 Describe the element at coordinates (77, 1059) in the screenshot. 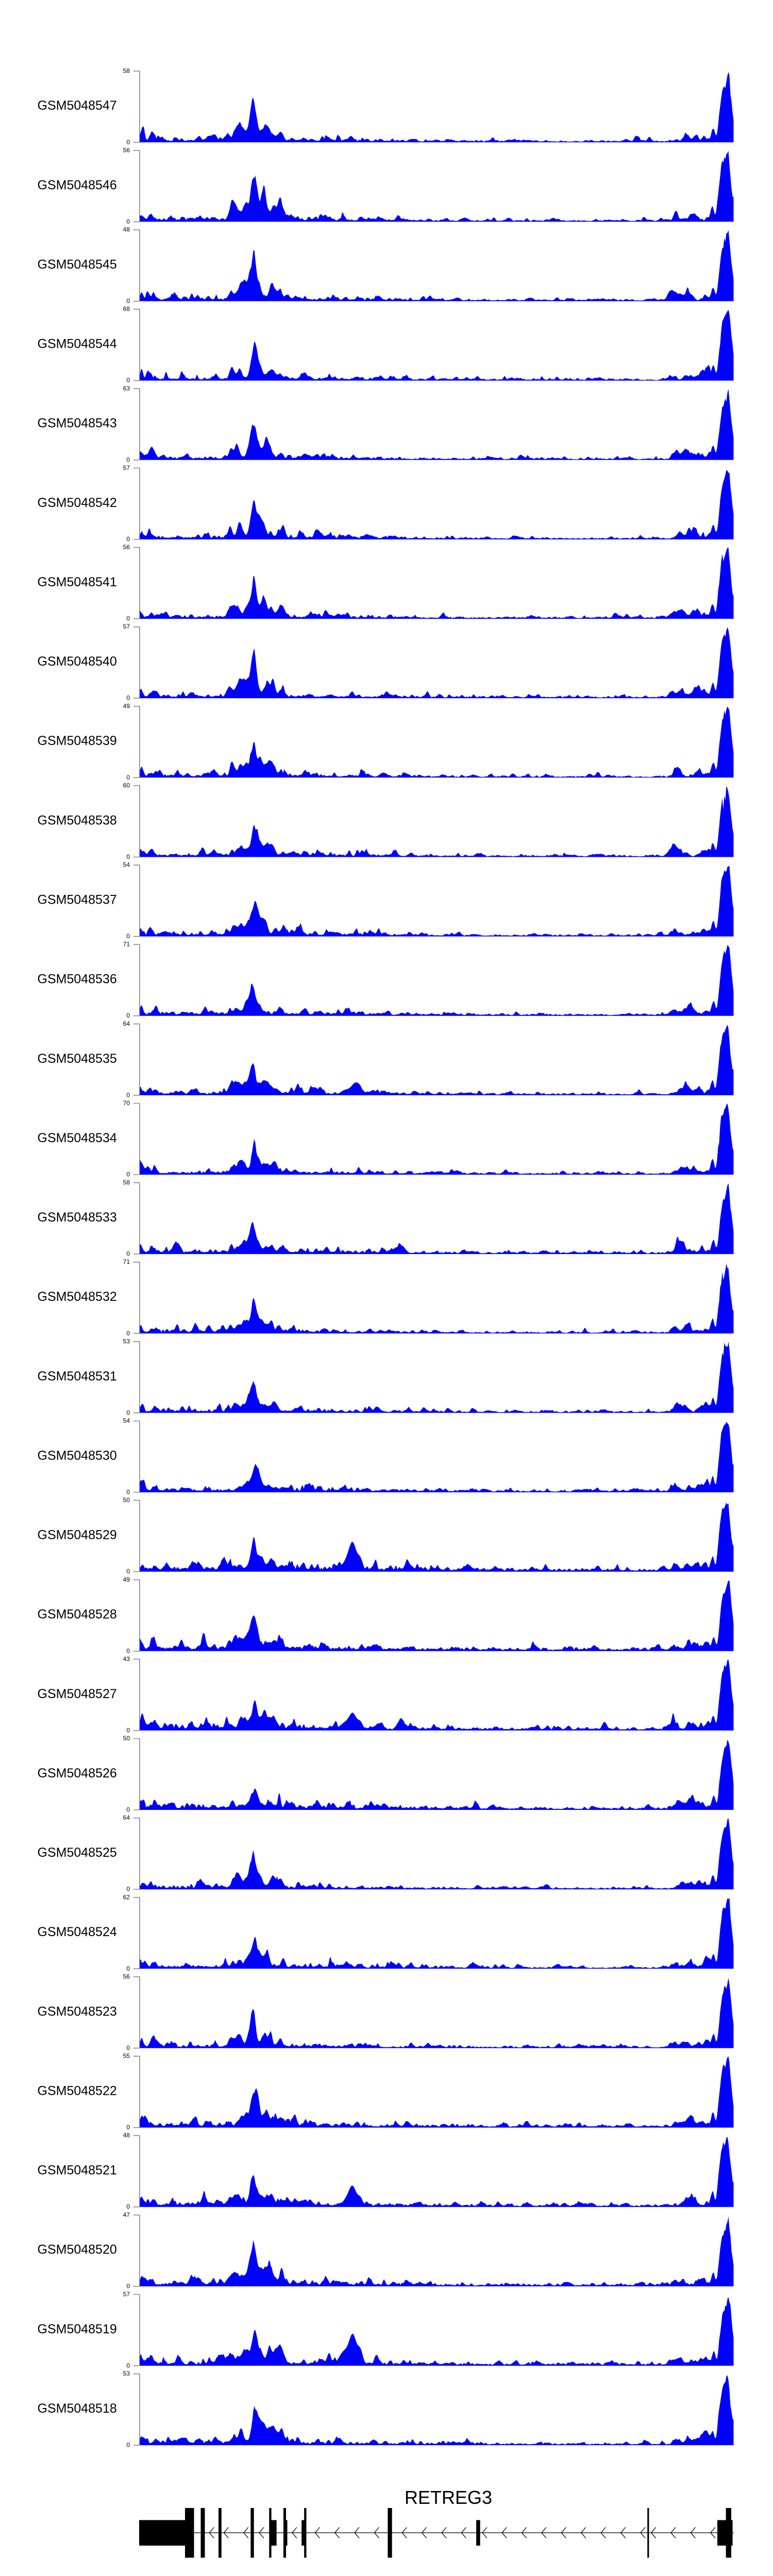

I see `svg-text: GSM5048535` at that location.